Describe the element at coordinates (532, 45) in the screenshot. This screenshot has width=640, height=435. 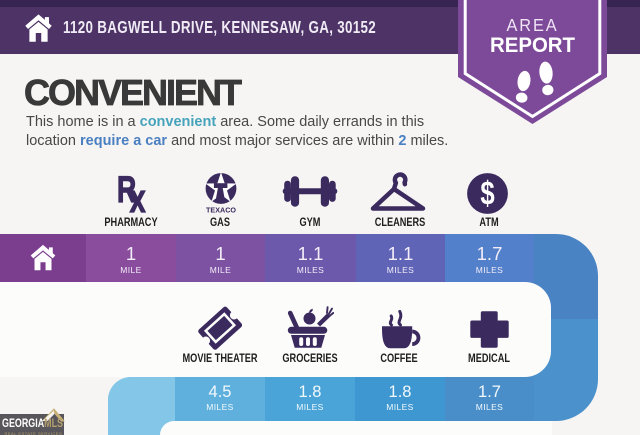
I see `svg-text: REPORT` at that location.